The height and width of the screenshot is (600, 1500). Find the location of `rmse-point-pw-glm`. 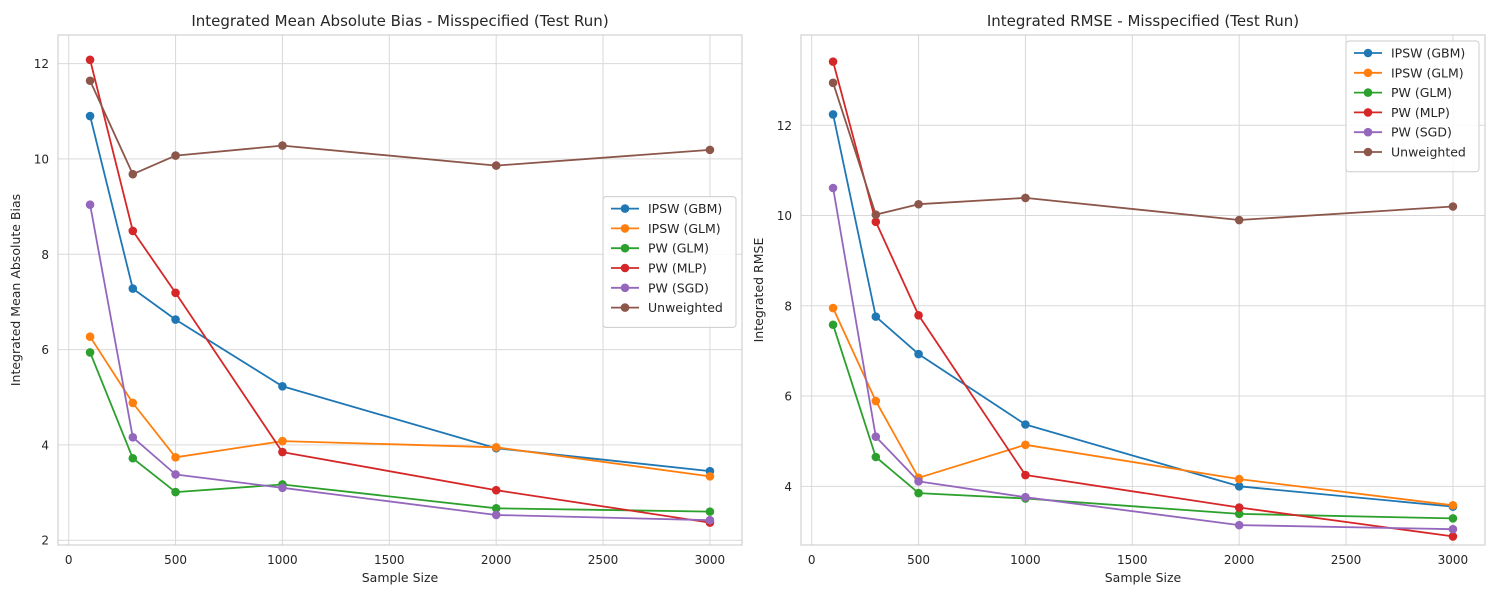

rmse-point-pw-glm is located at coordinates (876, 457).